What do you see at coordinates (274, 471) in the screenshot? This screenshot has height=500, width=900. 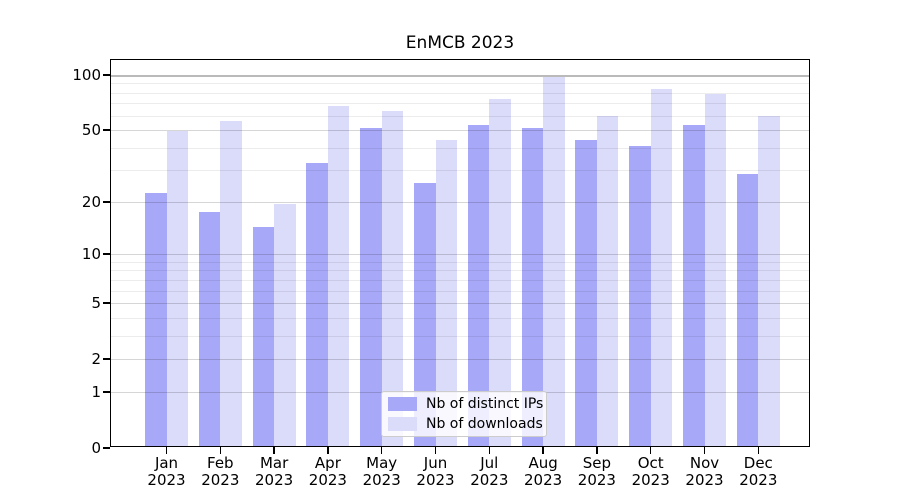 I see `x-tick-label-mar: Mar 2023` at bounding box center [274, 471].